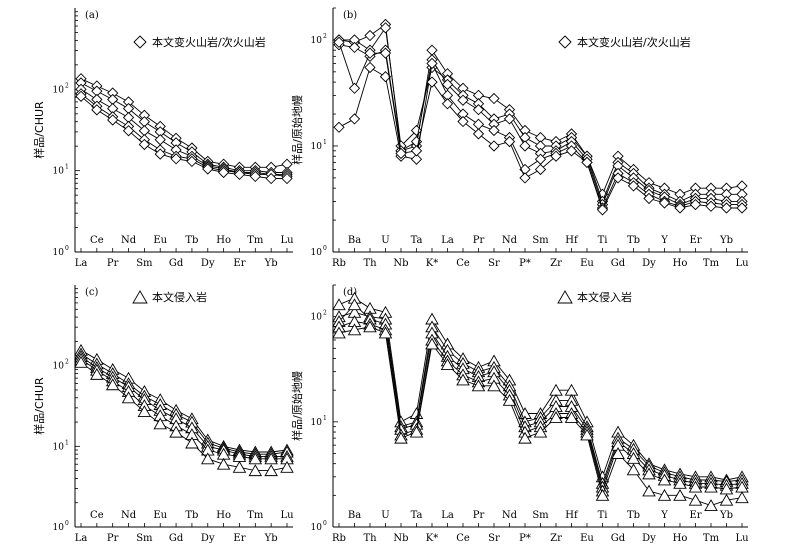 Image resolution: width=786 pixels, height=549 pixels. I want to click on x-tick-label: Th, so click(370, 263).